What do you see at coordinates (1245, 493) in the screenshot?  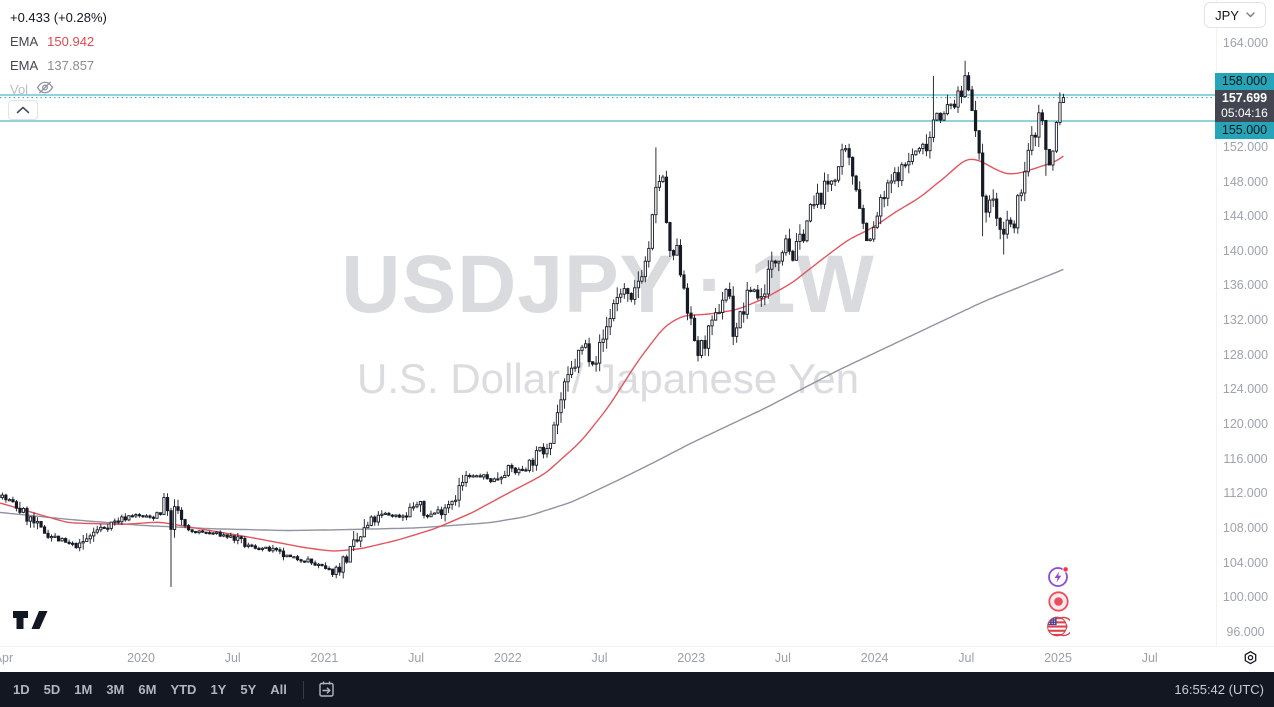 I see `price-tick: 112.000` at bounding box center [1245, 493].